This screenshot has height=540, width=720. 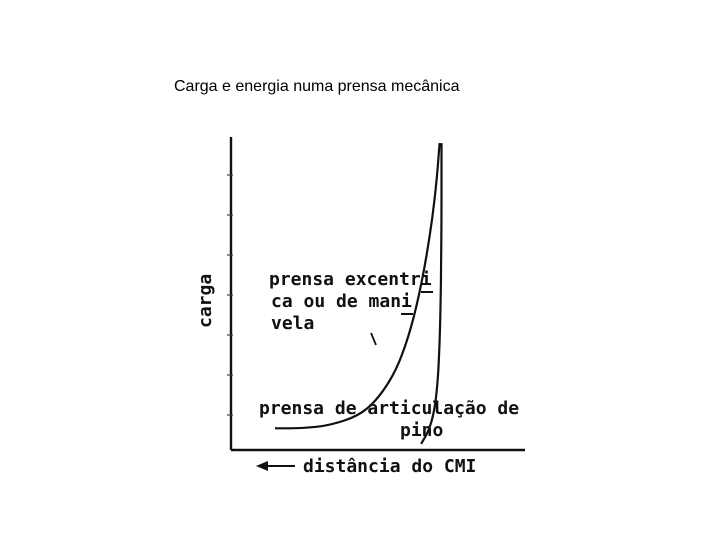 What do you see at coordinates (394, 419) in the screenshot?
I see `series-label-toggle-press: prensa de articulação de pino` at bounding box center [394, 419].